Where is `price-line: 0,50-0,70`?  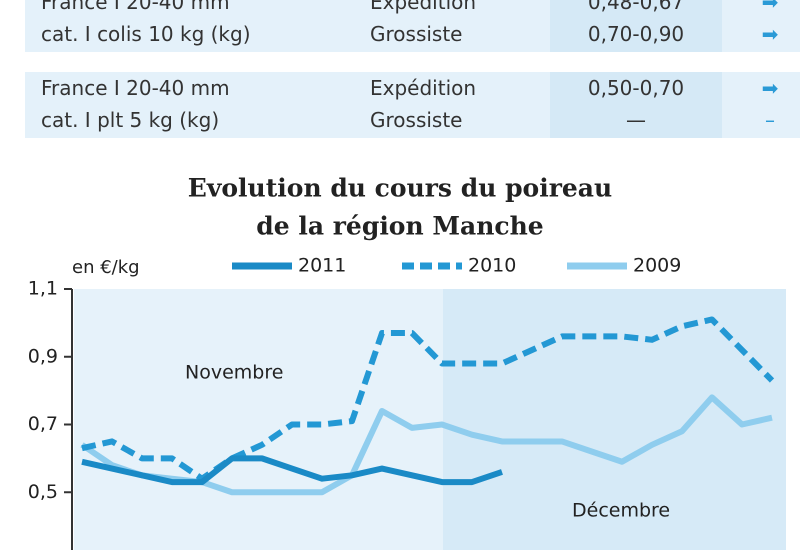 price-line: 0,50-0,70 is located at coordinates (636, 88).